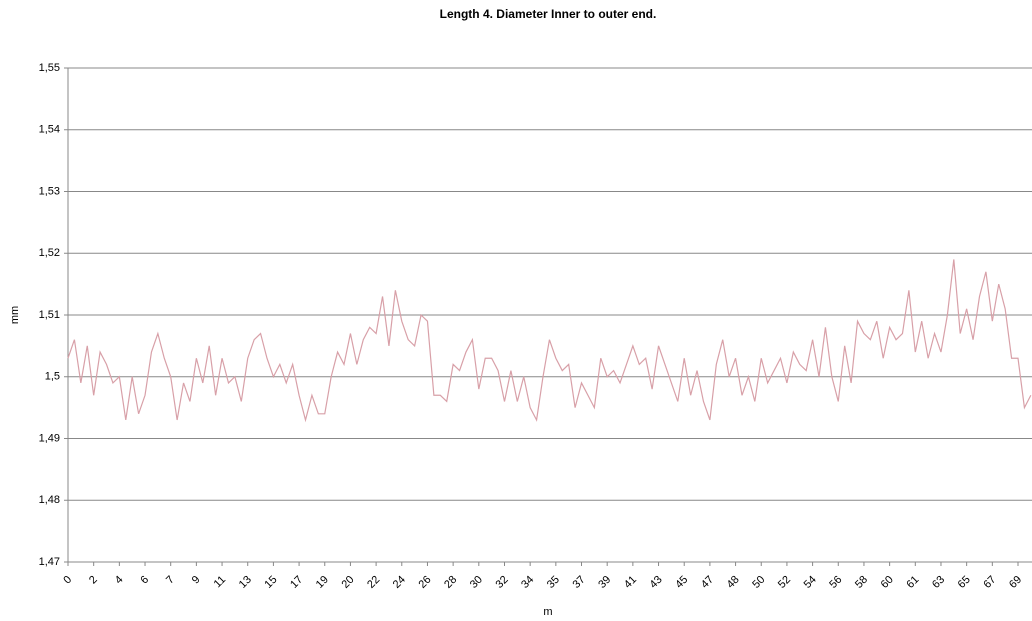 The height and width of the screenshot is (621, 1032). Describe the element at coordinates (707, 582) in the screenshot. I see `x-tick-label: 47` at that location.